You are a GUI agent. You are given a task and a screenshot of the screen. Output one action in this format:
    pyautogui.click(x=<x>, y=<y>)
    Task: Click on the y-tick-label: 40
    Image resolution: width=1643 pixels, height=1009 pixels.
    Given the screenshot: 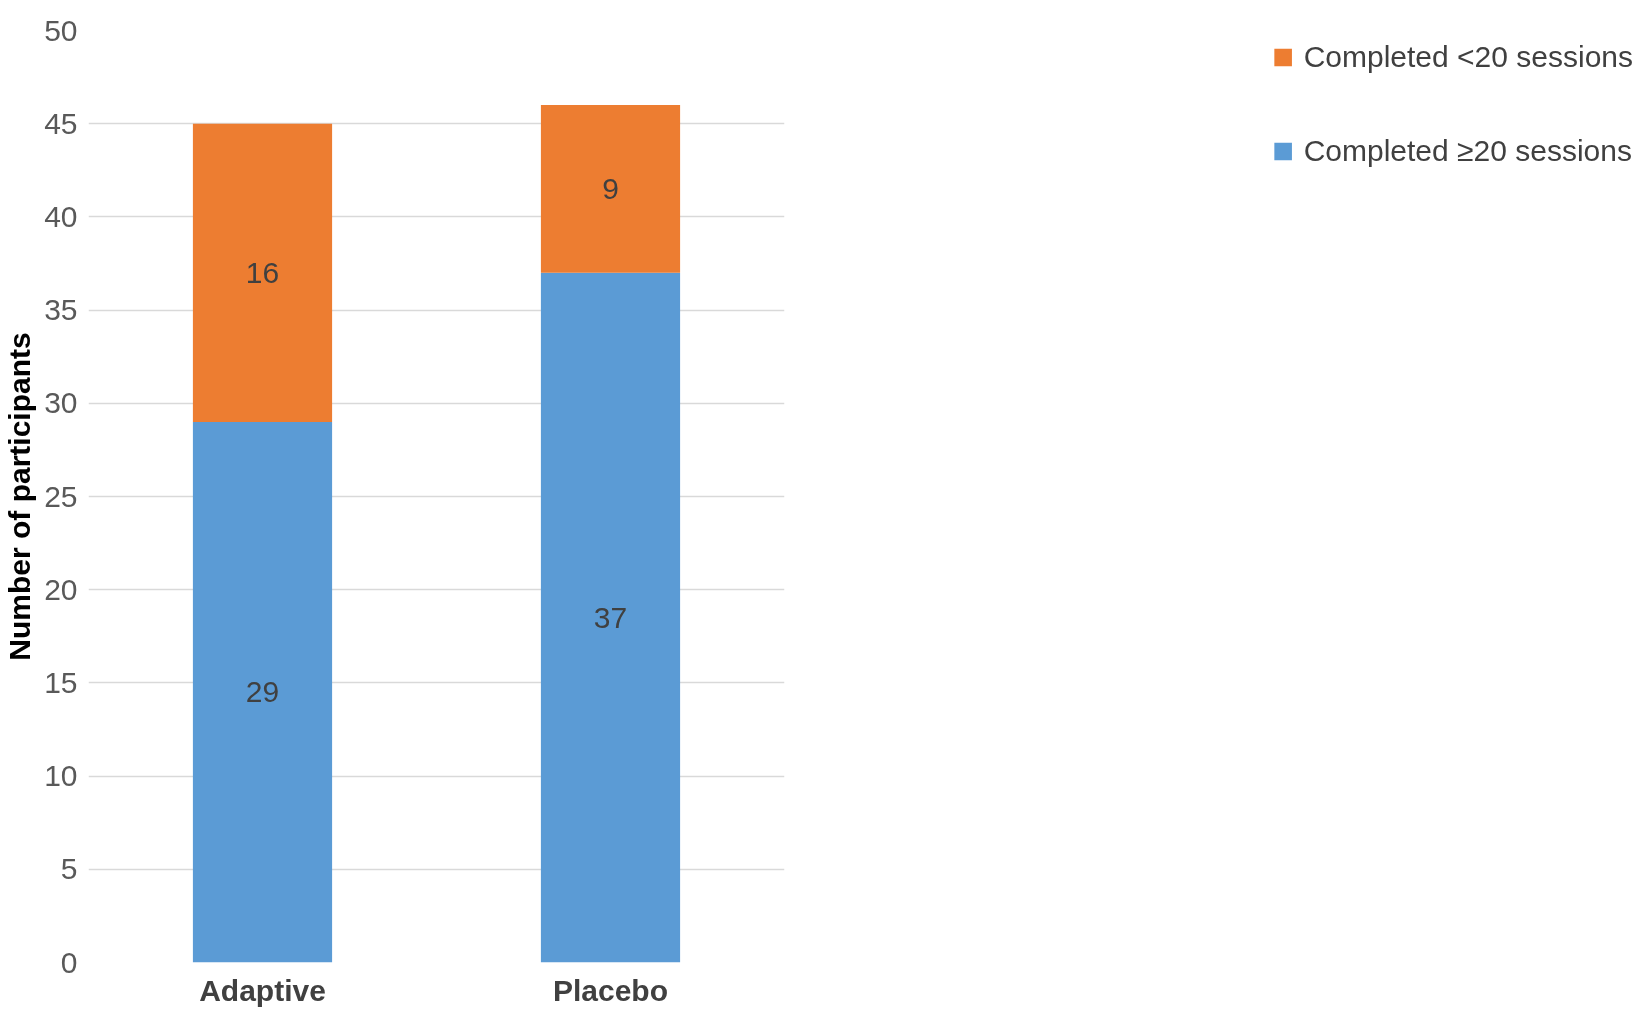 What is the action you would take?
    pyautogui.click(x=61, y=216)
    